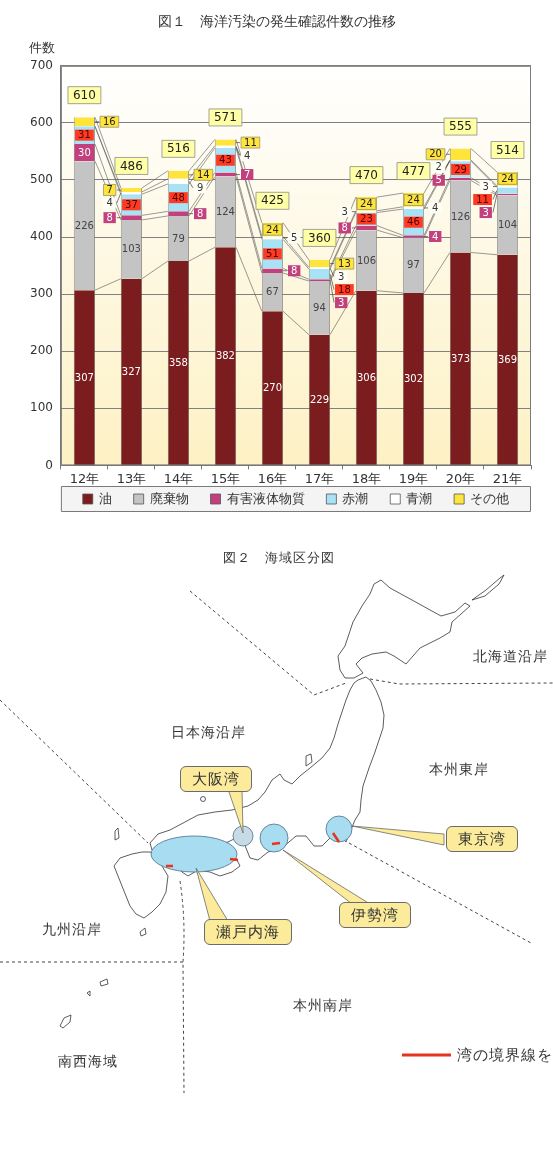  I want to click on data-label: 79, so click(178, 238).